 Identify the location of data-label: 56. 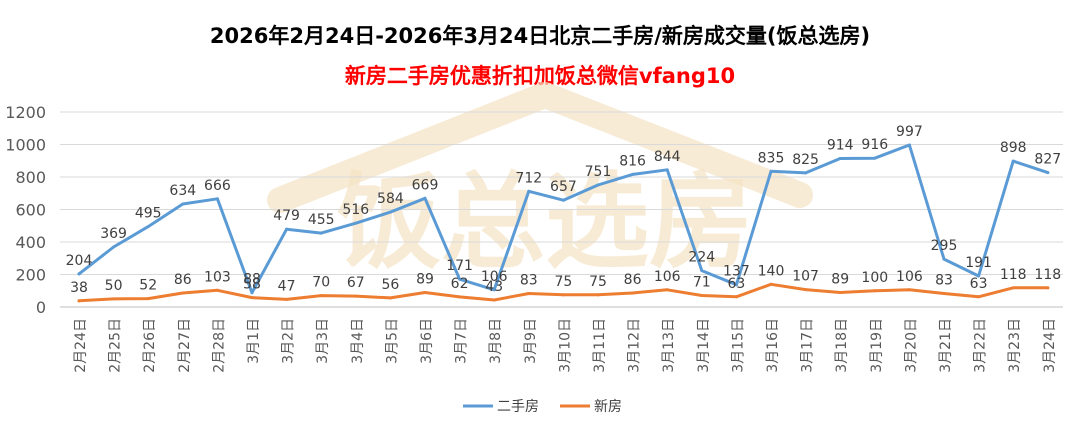
(390, 285).